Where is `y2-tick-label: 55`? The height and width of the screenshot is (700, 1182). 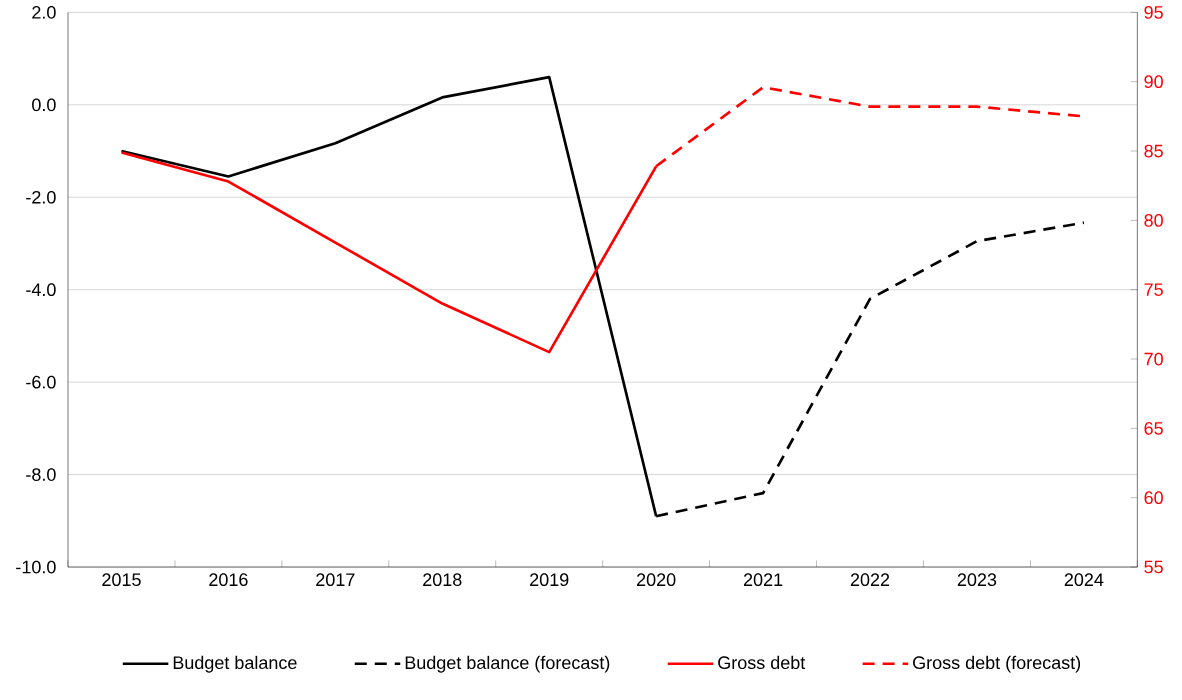
y2-tick-label: 55 is located at coordinates (1153, 567).